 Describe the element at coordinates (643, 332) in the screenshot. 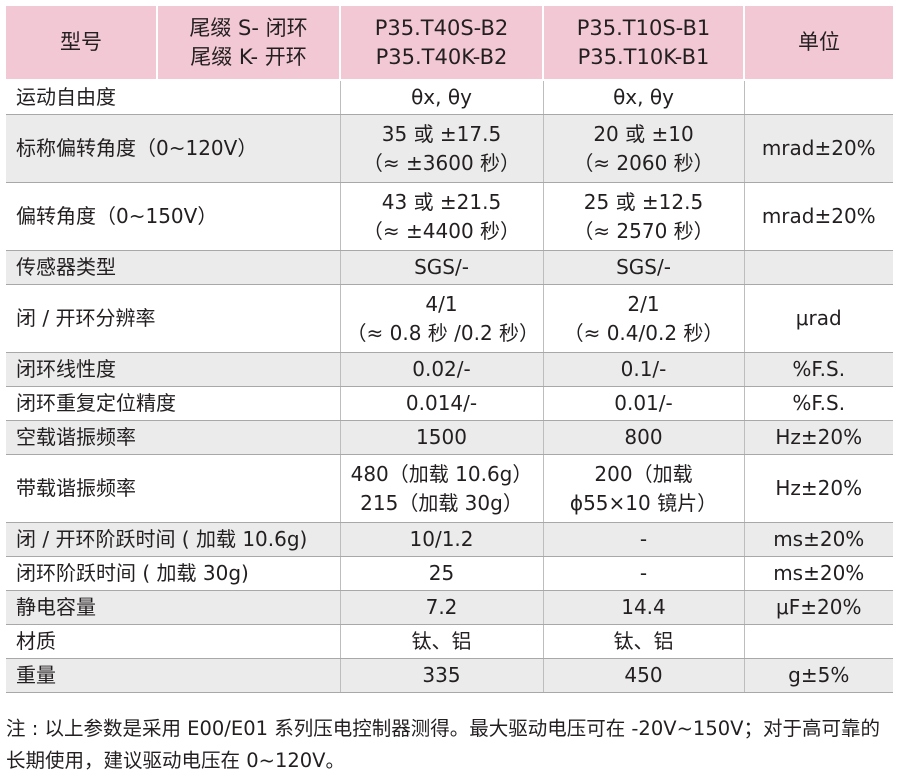

I see `value-line: （≈ 0.4/0.2 秒）` at that location.